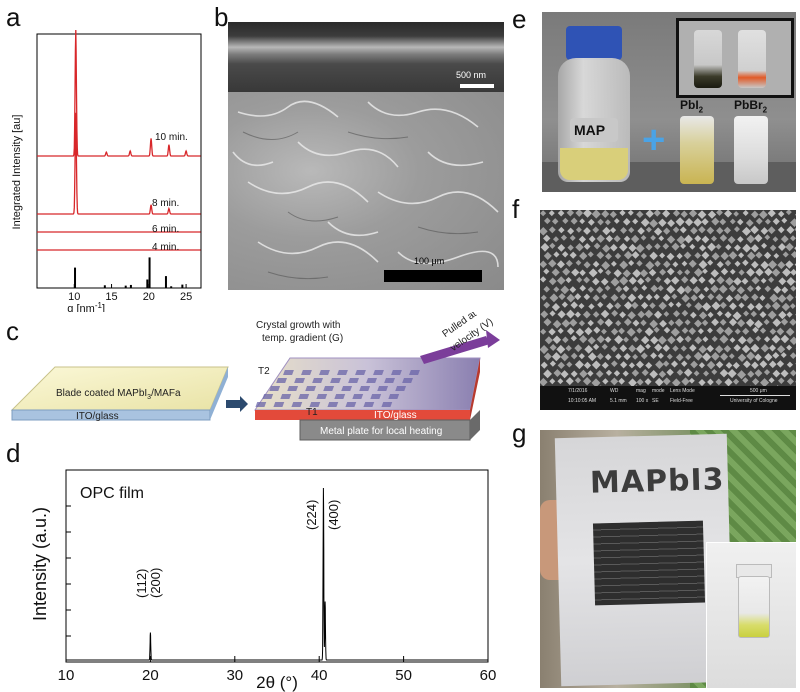 The image size is (800, 692). Describe the element at coordinates (221, 17) in the screenshot. I see `panel-label-b: b` at that location.